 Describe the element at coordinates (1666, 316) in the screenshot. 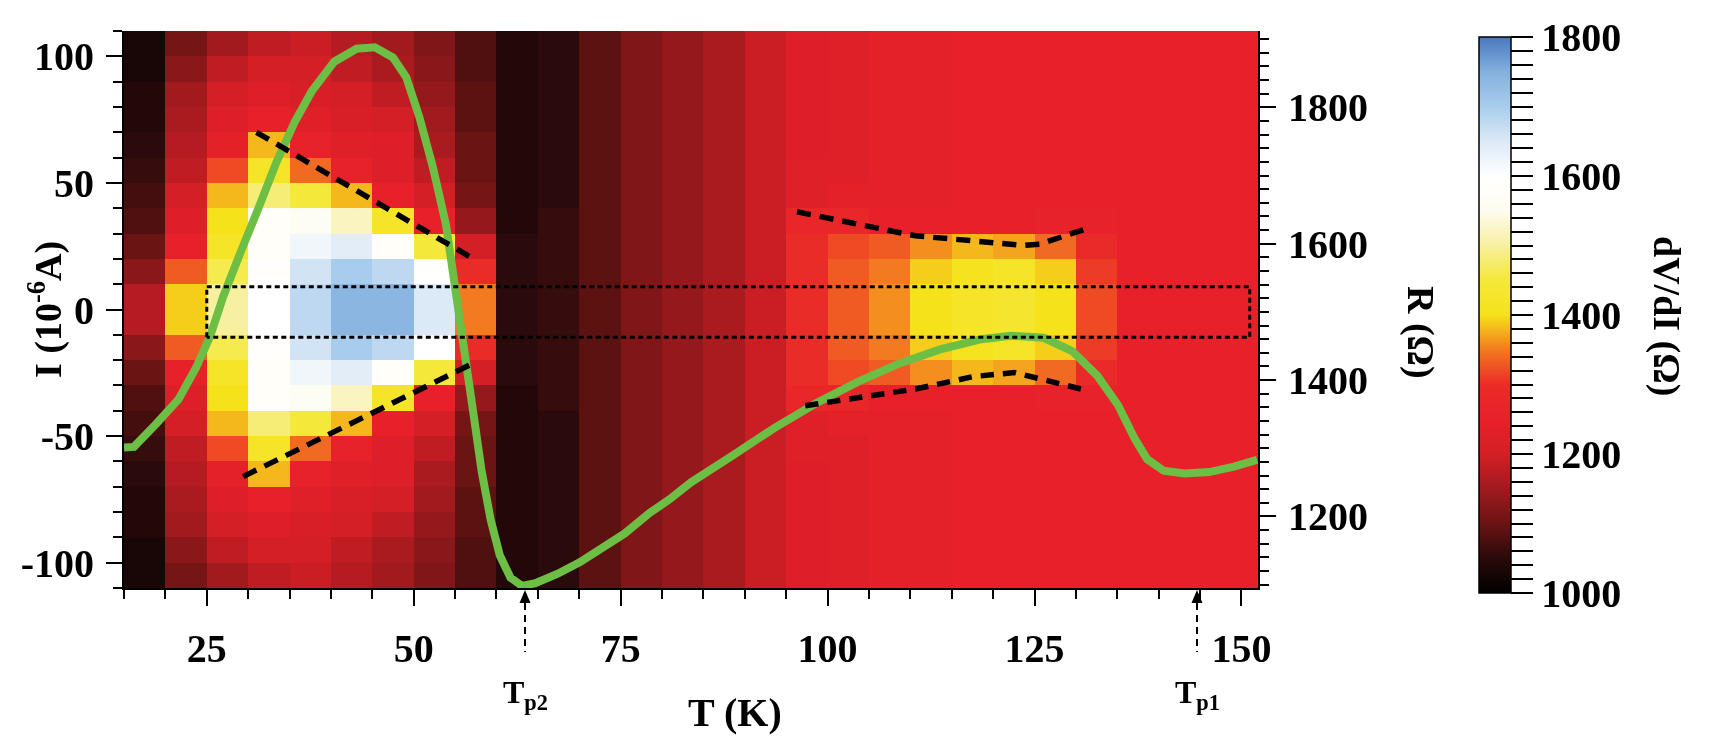

I see `color-bar-title: dV/dI (Ω)` at that location.